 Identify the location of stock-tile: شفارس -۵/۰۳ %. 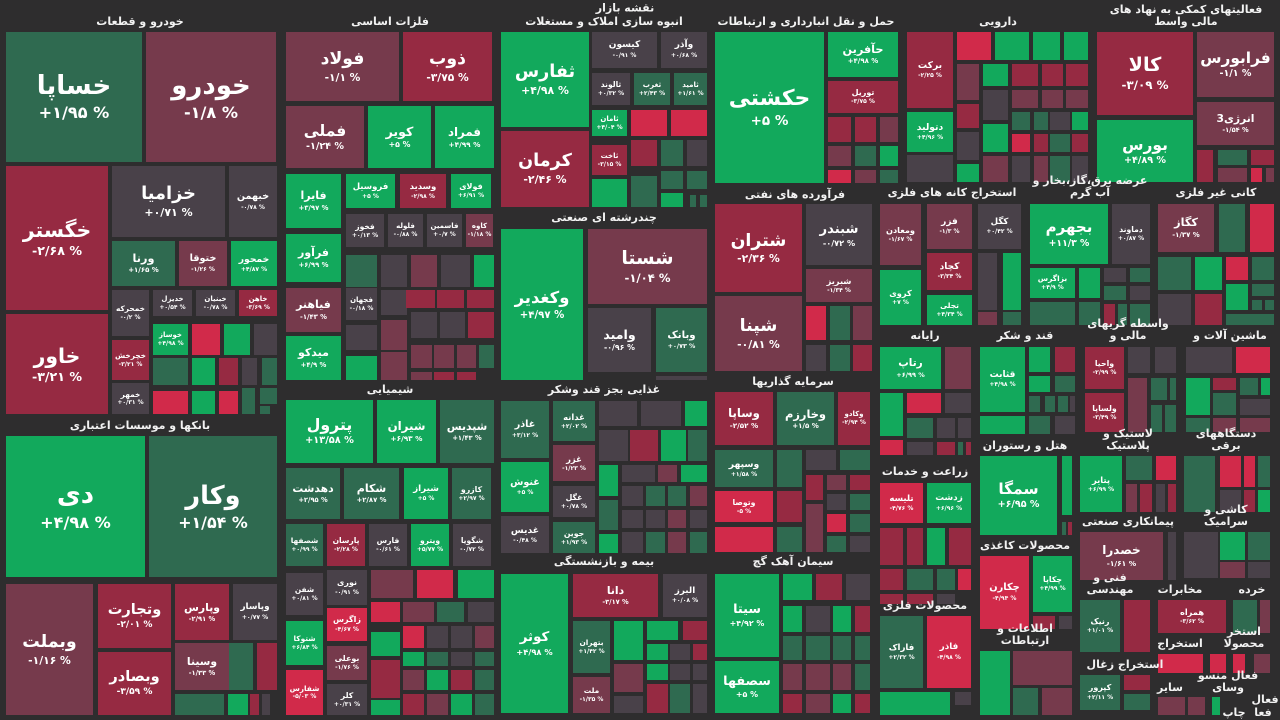
(304, 692).